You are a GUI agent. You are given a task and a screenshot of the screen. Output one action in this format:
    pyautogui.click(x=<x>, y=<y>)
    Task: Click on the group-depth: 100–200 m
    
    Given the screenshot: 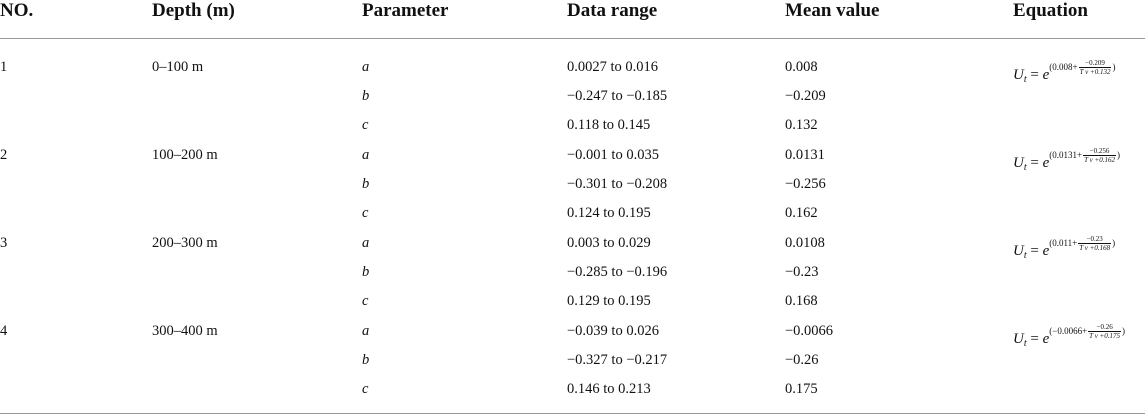 What is the action you would take?
    pyautogui.click(x=185, y=155)
    